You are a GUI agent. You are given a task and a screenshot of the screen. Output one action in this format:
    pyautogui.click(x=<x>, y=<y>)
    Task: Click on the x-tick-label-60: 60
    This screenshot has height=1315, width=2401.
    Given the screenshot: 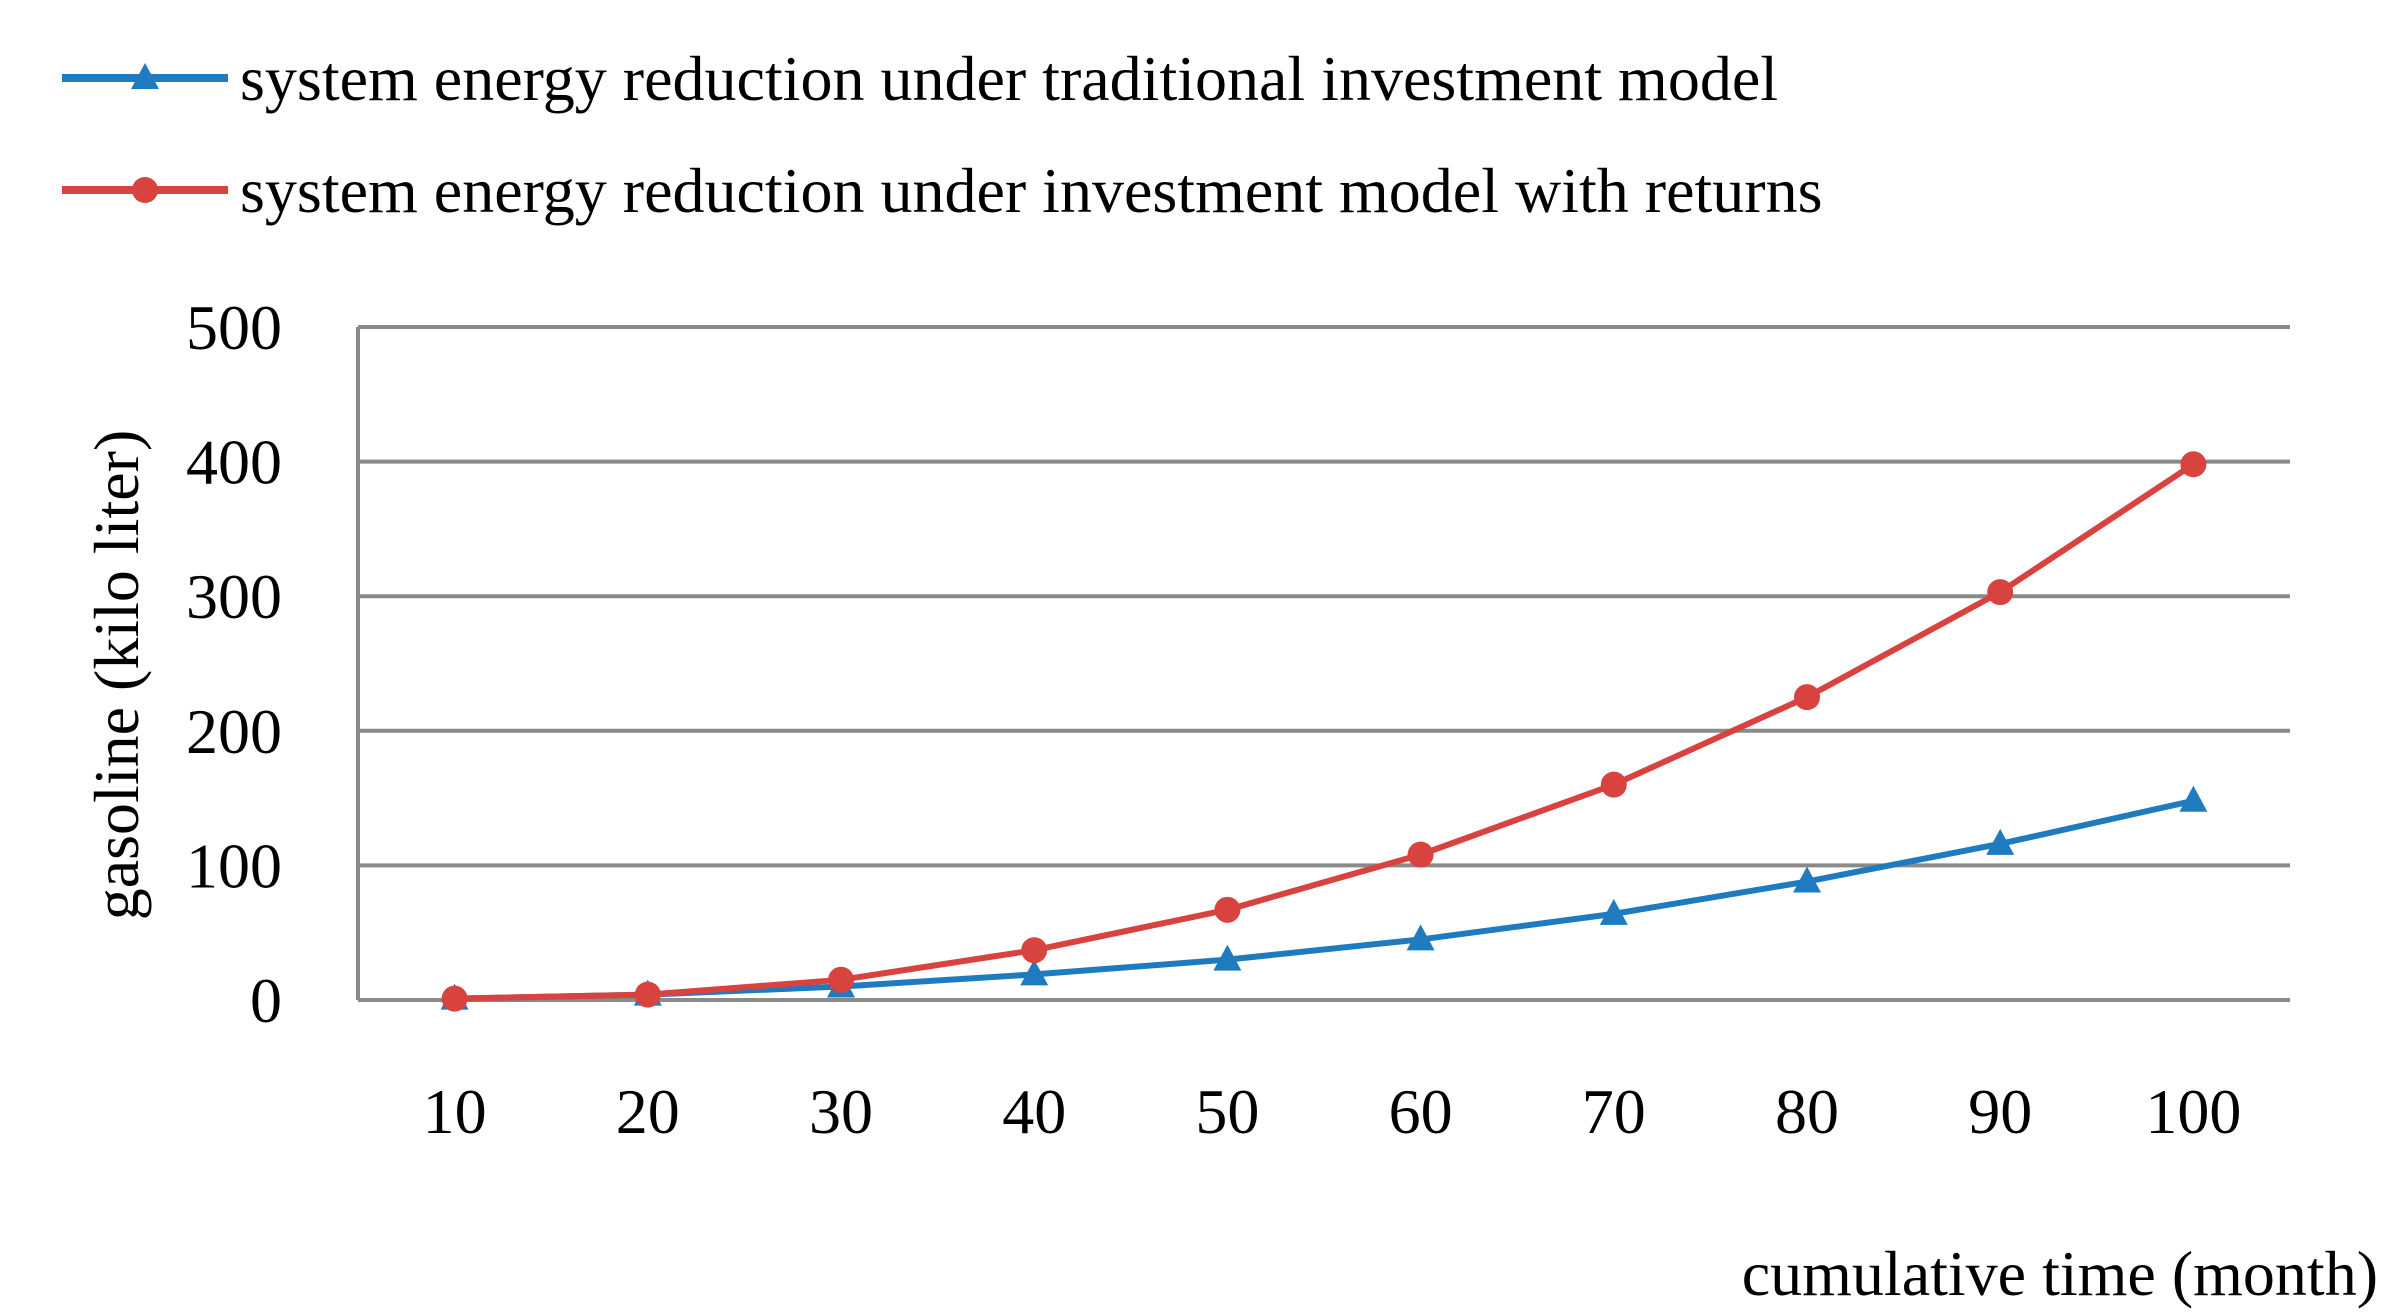 What is the action you would take?
    pyautogui.click(x=1421, y=1111)
    